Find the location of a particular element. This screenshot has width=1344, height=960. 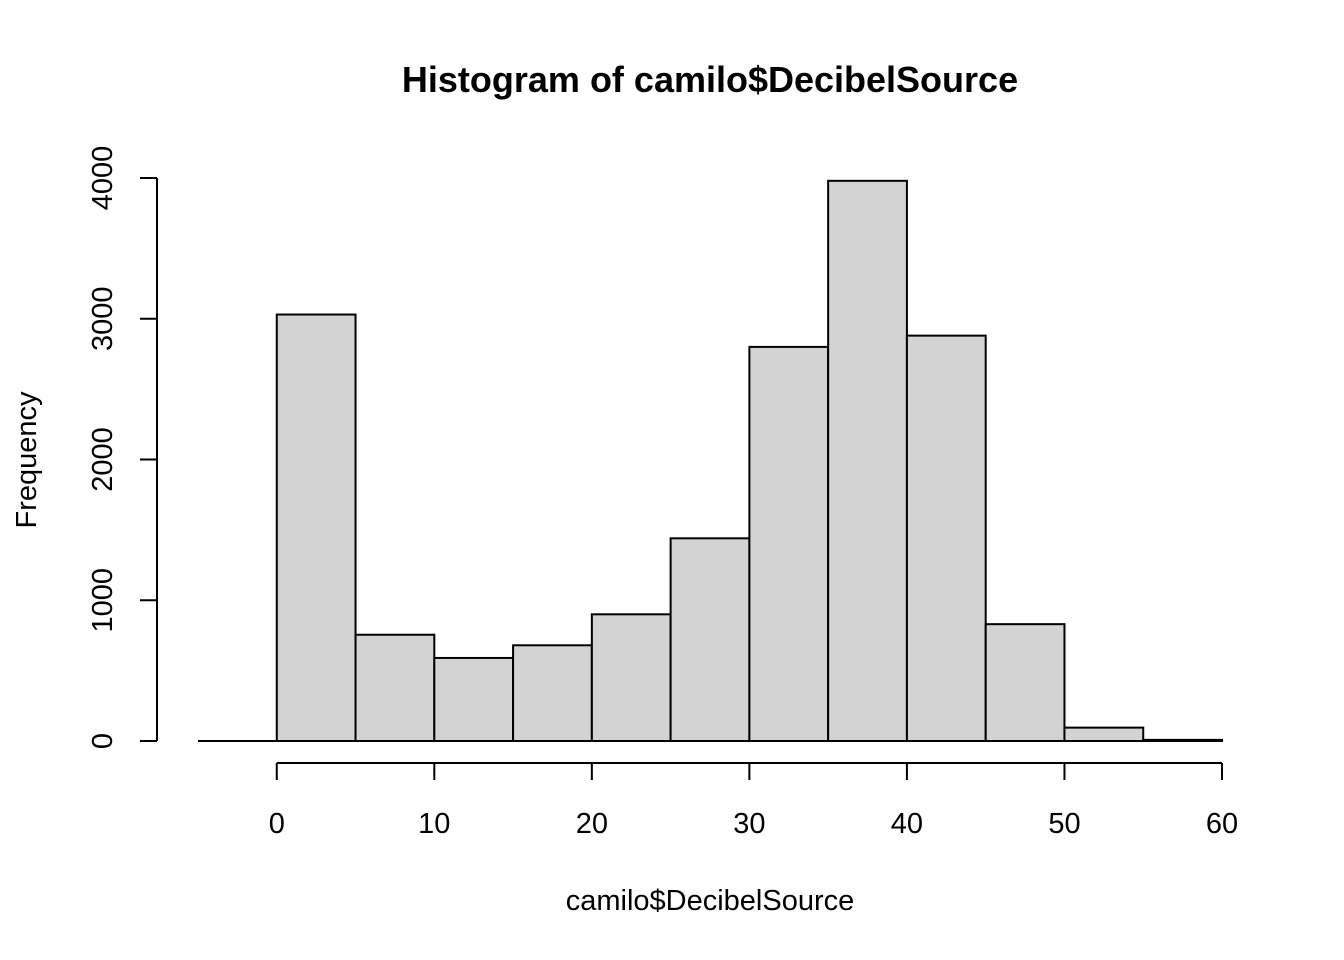

x-tick-label: 20 is located at coordinates (592, 824).